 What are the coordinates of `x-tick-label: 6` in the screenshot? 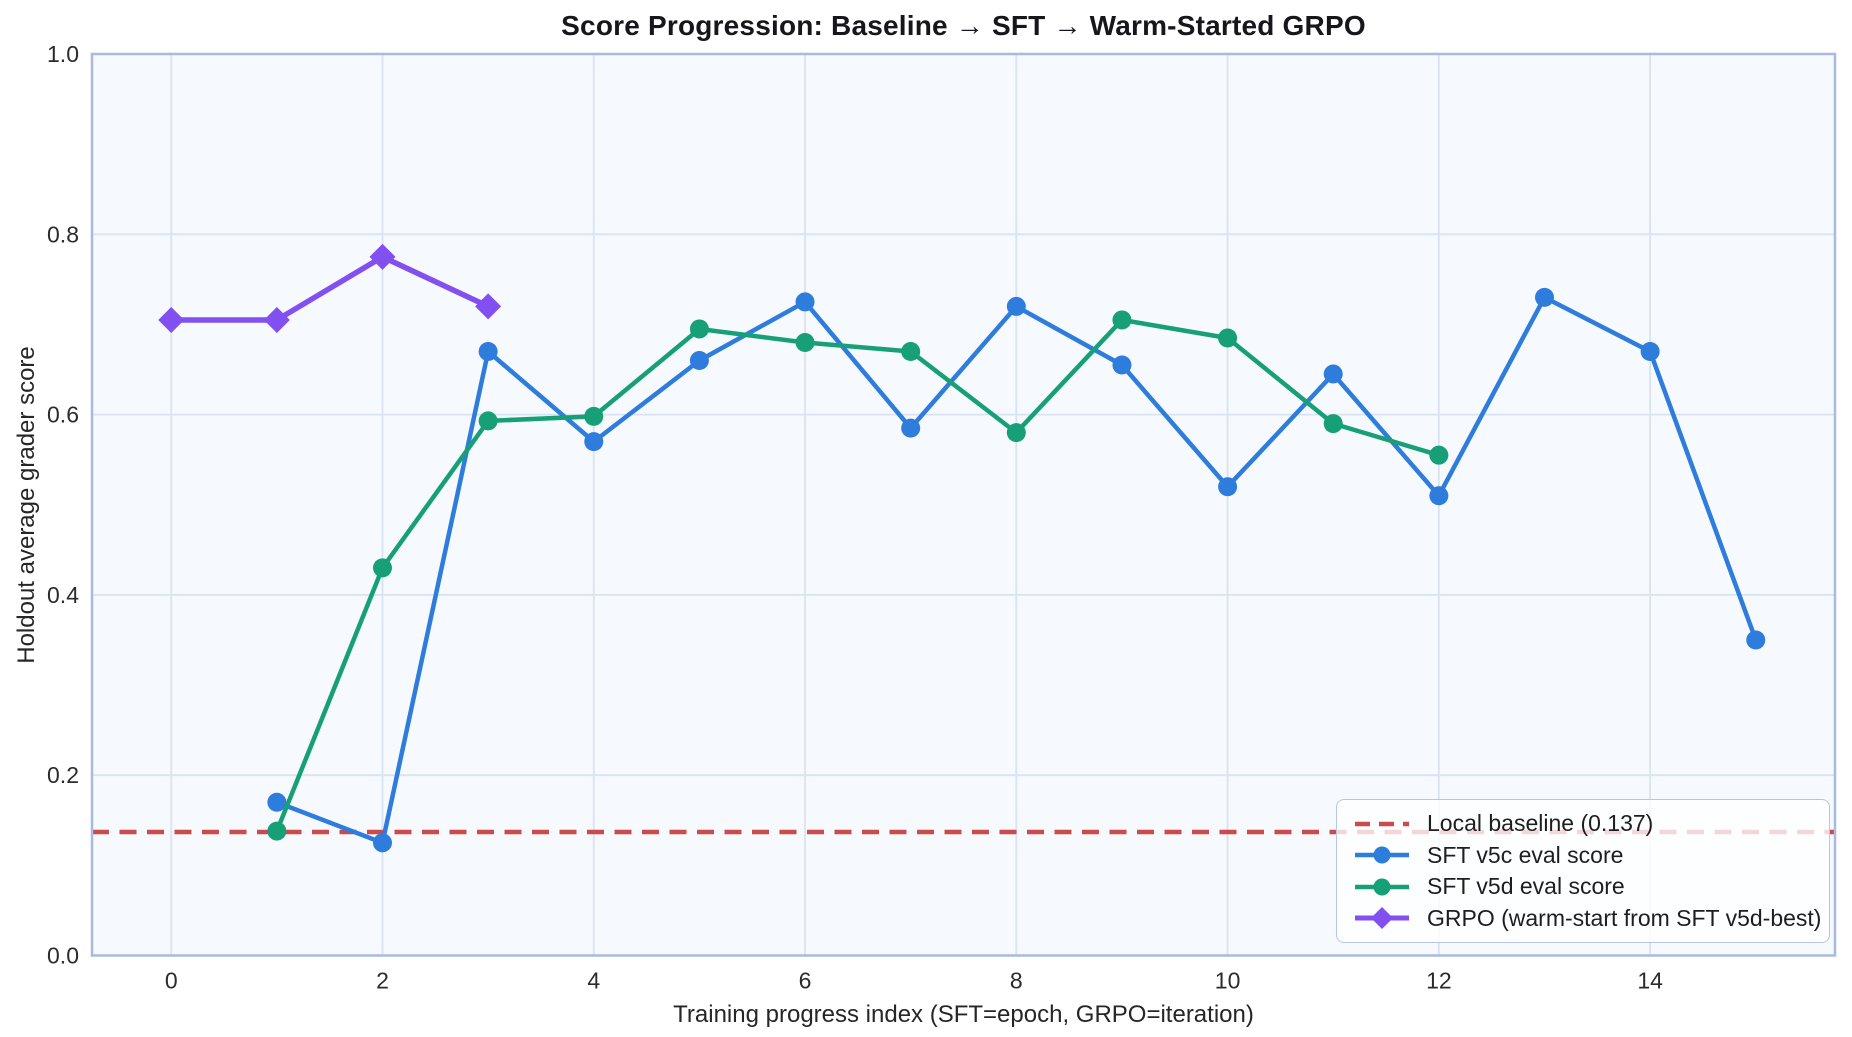 It's located at (805, 981).